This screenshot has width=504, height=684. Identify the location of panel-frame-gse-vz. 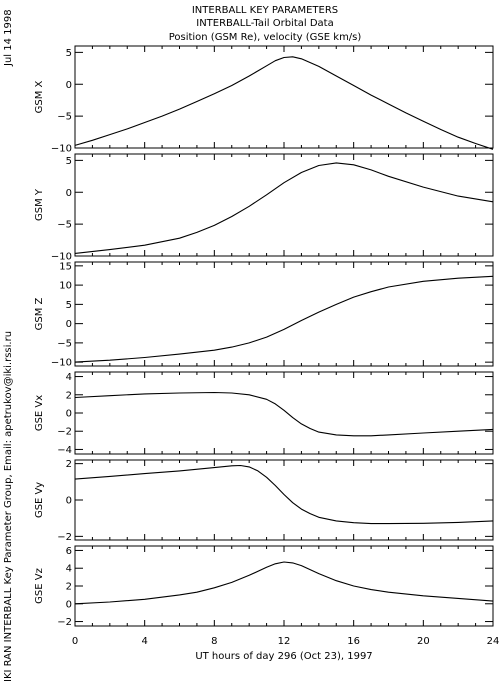
(284, 586).